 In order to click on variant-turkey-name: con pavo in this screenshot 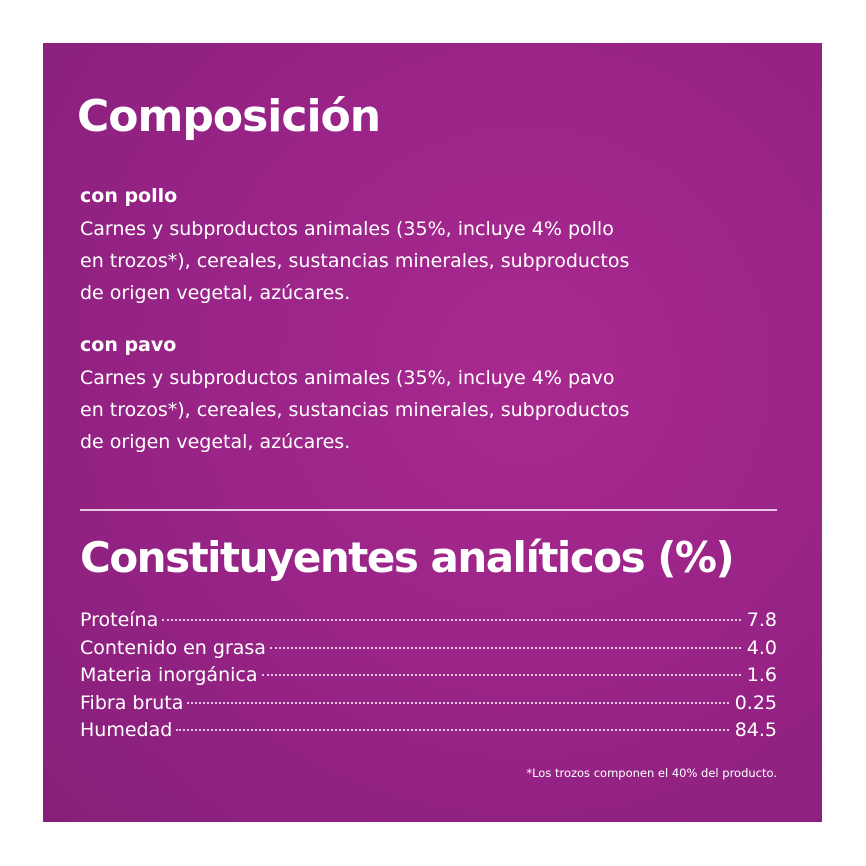, I will do `click(128, 345)`.